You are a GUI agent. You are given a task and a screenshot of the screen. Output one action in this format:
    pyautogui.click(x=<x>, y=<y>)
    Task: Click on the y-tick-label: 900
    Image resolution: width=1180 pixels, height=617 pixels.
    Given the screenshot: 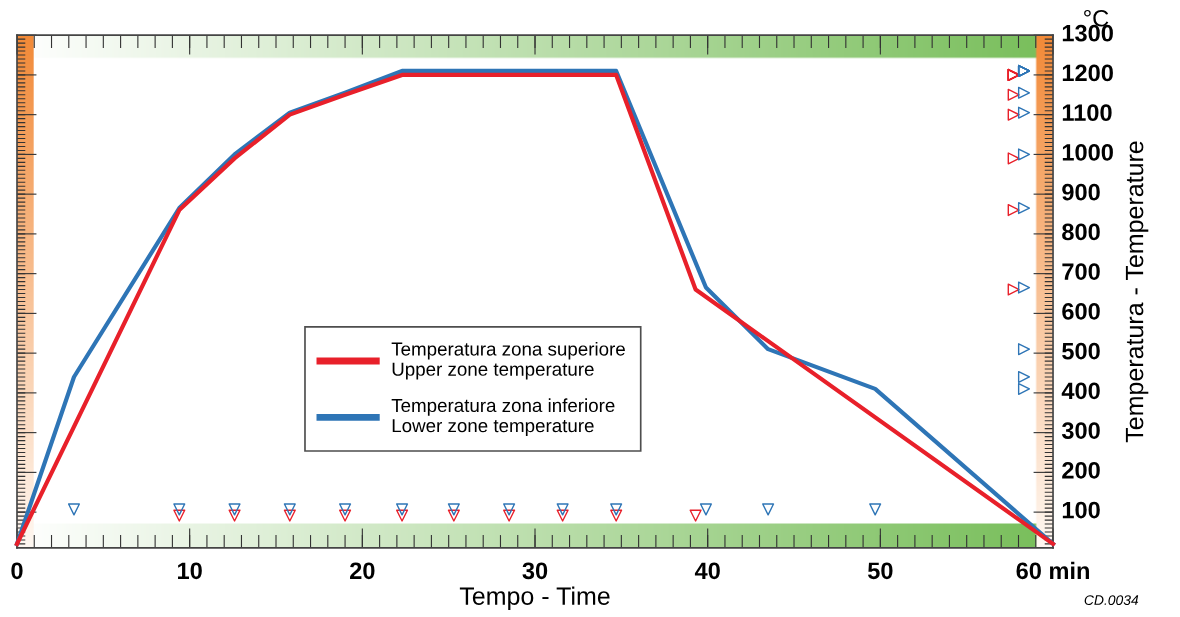 What is the action you would take?
    pyautogui.click(x=1081, y=192)
    